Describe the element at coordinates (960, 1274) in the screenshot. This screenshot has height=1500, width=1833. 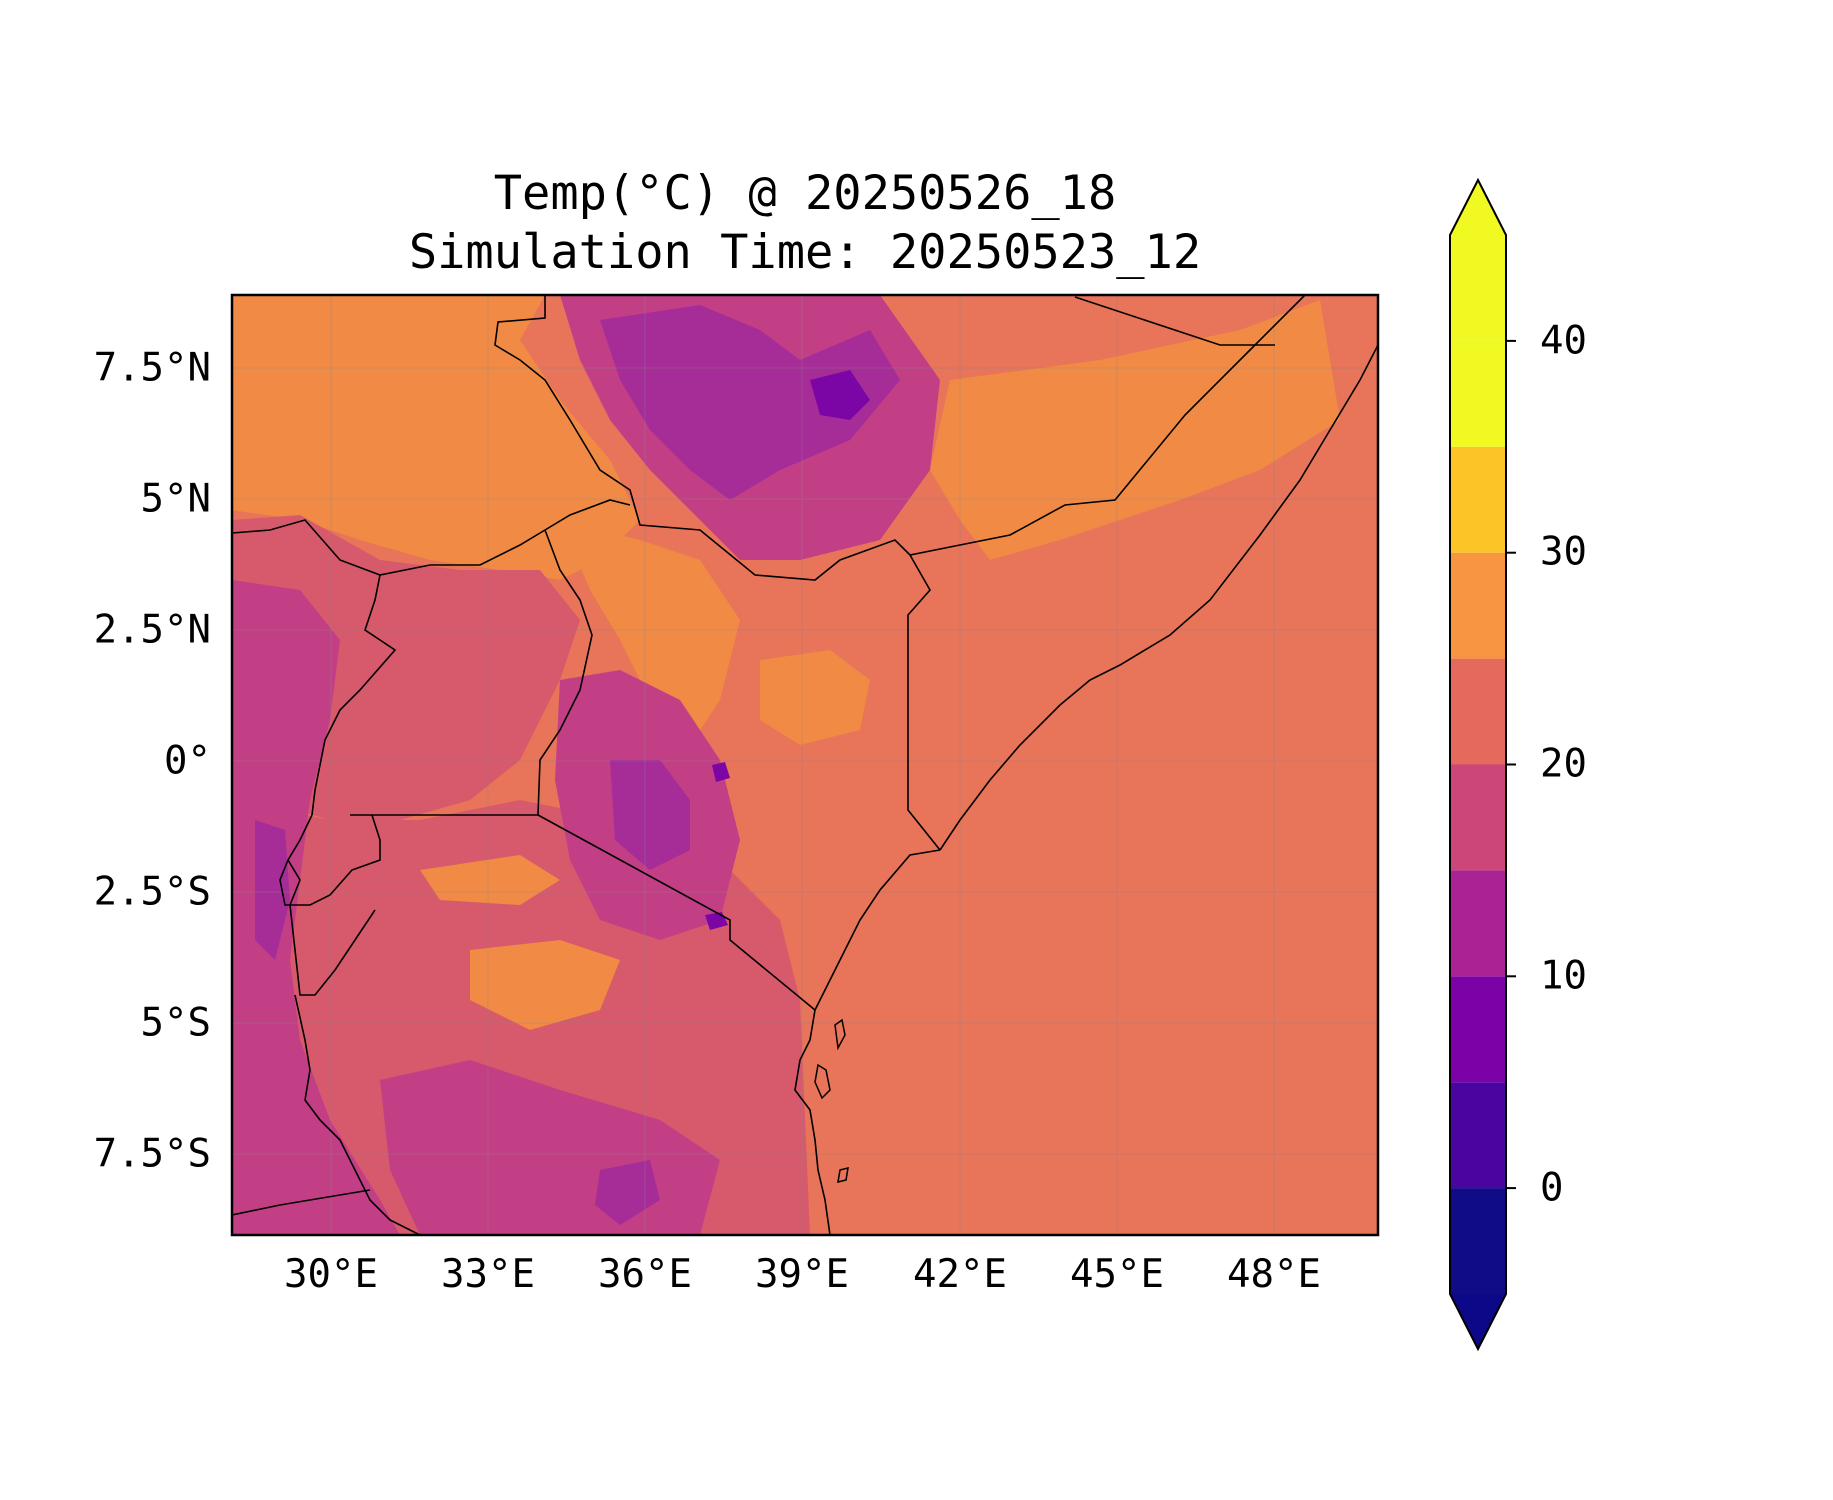
I see `lon-label-42e: 42°E` at that location.